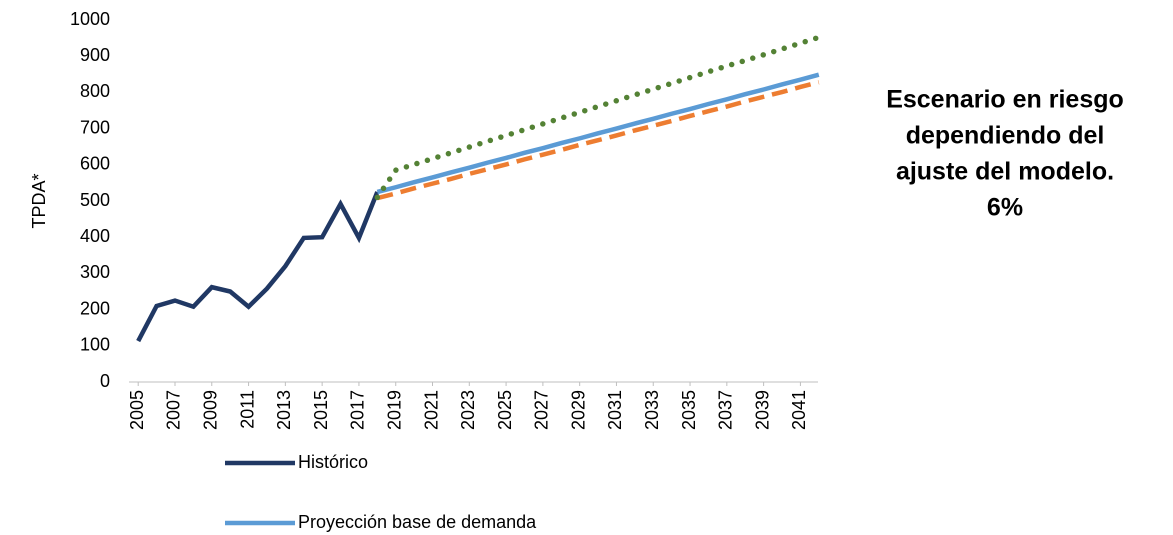  What do you see at coordinates (799, 410) in the screenshot?
I see `x-tick-label: 2041` at bounding box center [799, 410].